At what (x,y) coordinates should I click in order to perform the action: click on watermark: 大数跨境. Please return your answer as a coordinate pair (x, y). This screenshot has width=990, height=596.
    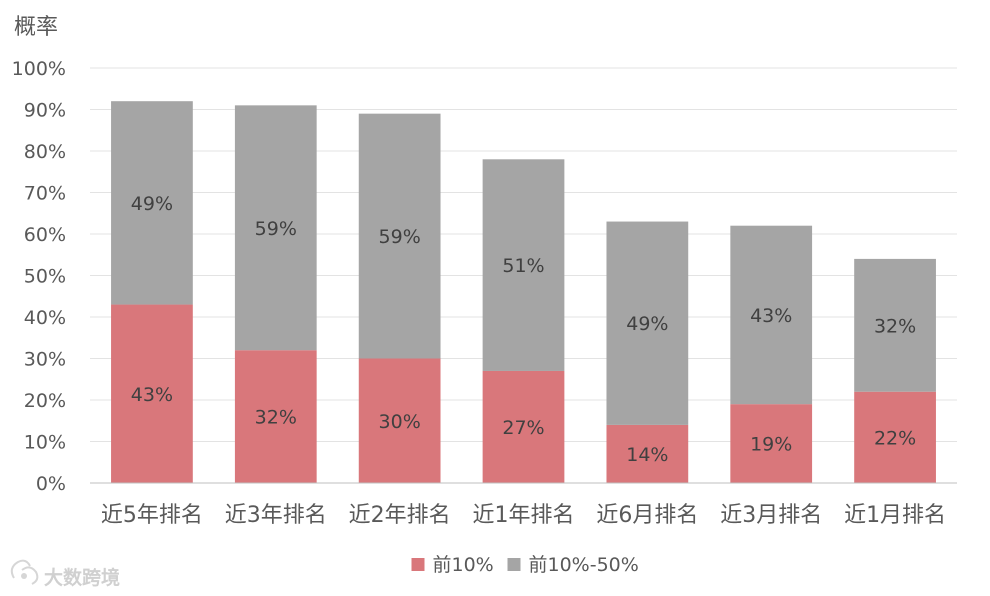
    Looking at the image, I should click on (65, 574).